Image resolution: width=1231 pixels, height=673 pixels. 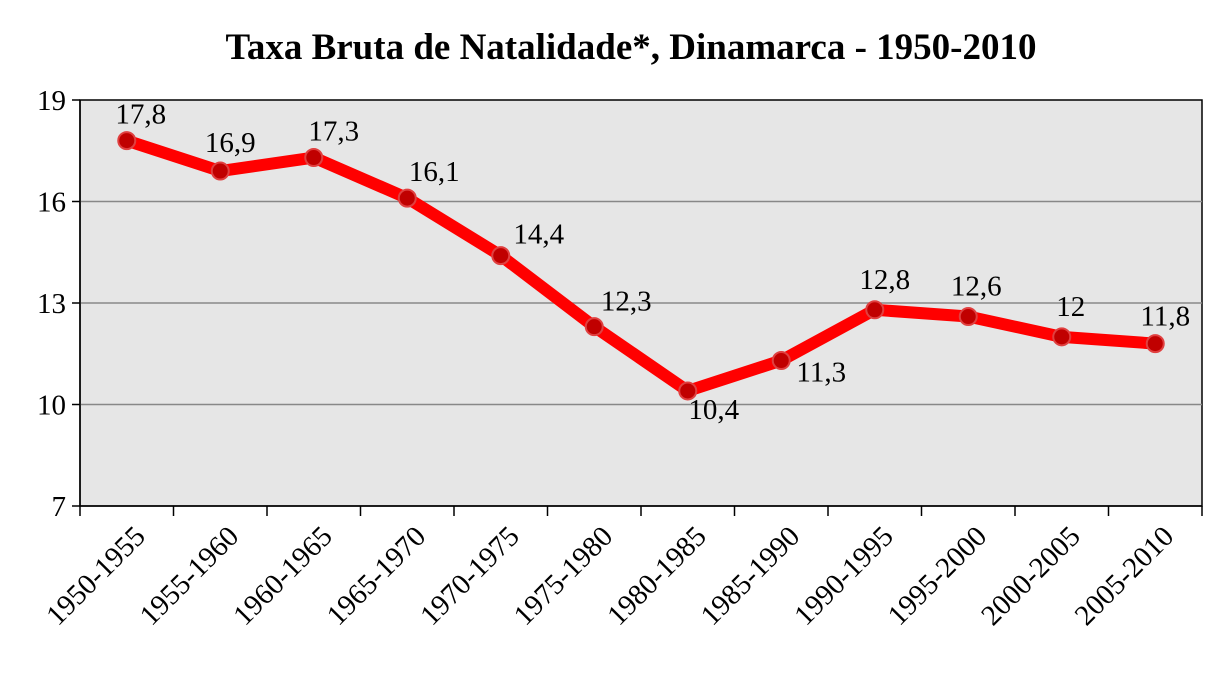 I want to click on x-tick-label: 2005-2010, so click(x=1124, y=575).